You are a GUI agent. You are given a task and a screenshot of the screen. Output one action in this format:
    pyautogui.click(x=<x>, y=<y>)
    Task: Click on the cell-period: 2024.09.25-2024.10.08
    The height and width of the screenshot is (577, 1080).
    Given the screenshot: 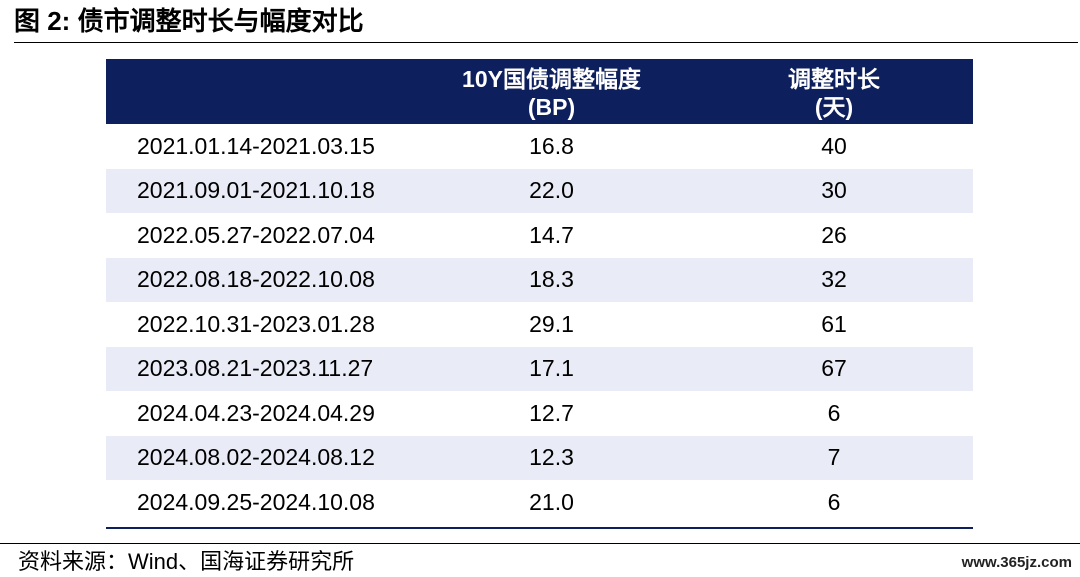 What is the action you would take?
    pyautogui.click(x=256, y=501)
    